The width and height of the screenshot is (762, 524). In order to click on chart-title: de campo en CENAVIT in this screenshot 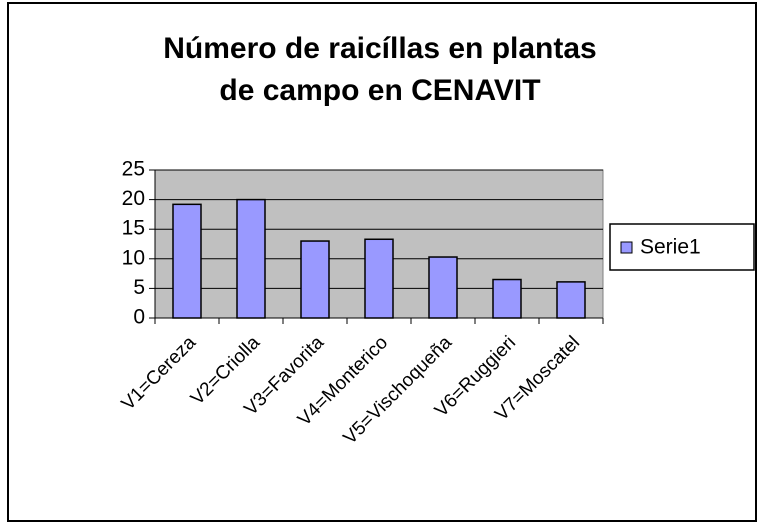, I will do `click(379, 90)`.